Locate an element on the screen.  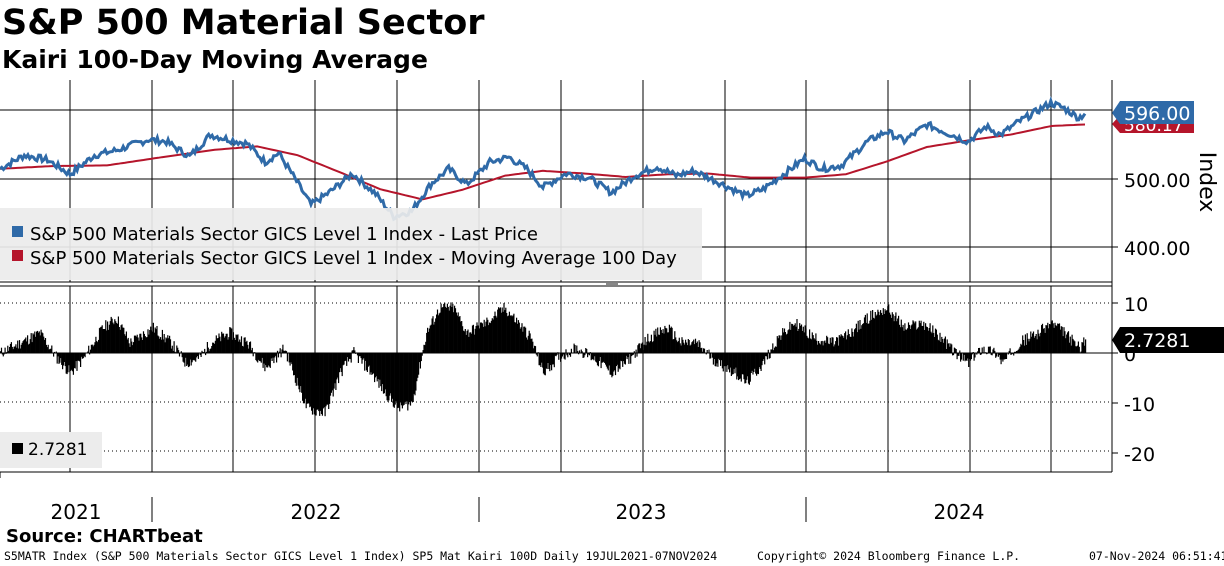
x-tick-label: 2021 is located at coordinates (76, 512).